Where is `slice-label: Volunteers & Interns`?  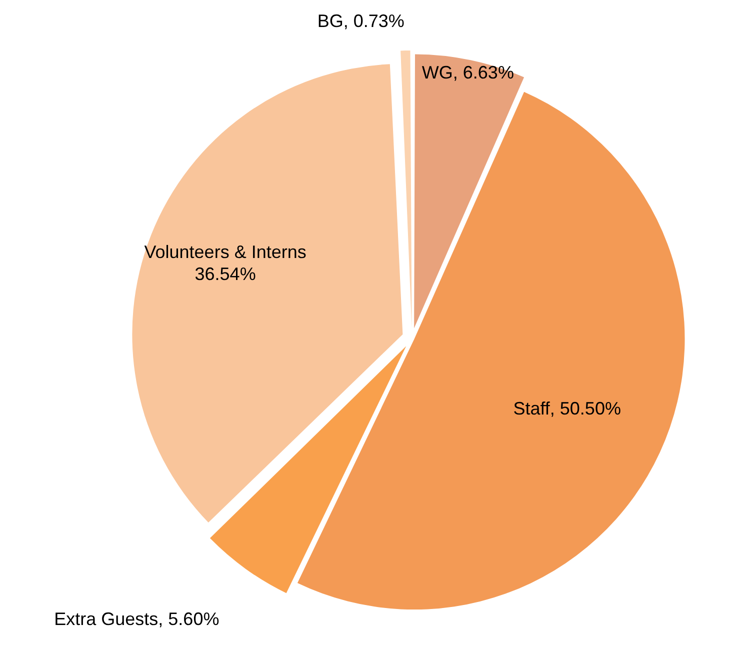 slice-label: Volunteers & Interns is located at coordinates (225, 252).